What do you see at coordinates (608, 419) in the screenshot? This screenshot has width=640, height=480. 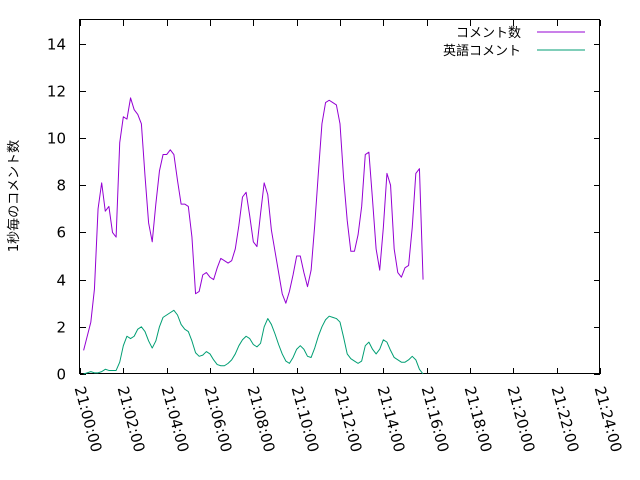 I see `x-tick-label-12: 21:24:00` at bounding box center [608, 419].